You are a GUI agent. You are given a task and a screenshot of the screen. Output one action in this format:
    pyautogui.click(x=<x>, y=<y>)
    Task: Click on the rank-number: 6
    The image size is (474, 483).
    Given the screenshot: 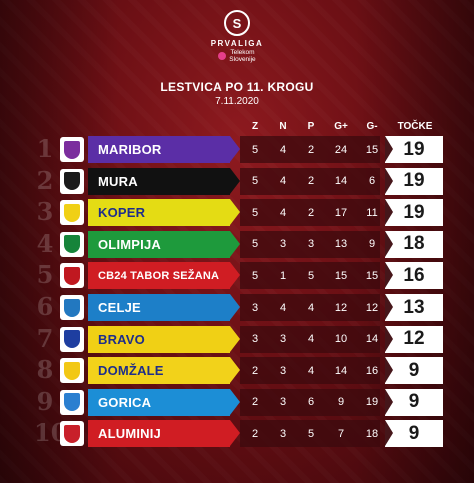 What is the action you would take?
    pyautogui.click(x=45, y=306)
    